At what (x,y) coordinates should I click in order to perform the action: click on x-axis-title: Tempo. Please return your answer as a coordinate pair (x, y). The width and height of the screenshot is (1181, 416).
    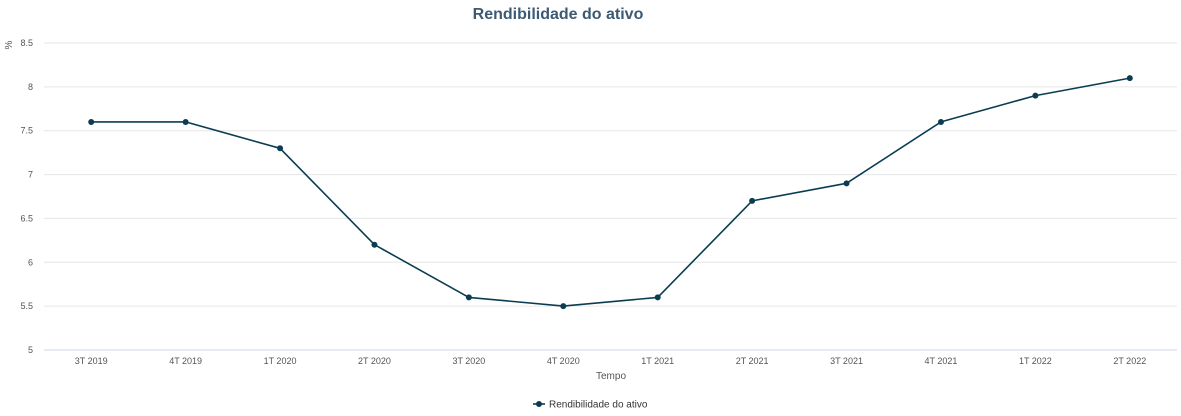
    Looking at the image, I should click on (611, 376).